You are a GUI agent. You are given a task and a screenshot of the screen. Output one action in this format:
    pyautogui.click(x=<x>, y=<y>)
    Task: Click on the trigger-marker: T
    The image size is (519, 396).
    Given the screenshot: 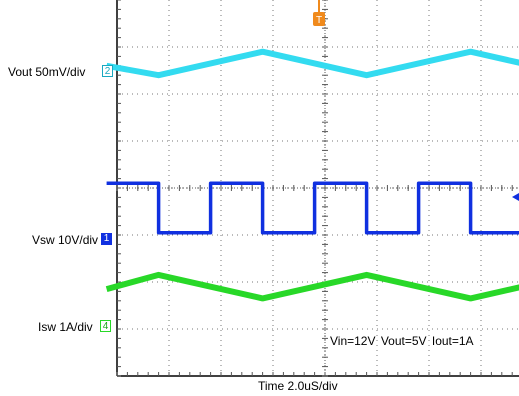 What is the action you would take?
    pyautogui.click(x=319, y=13)
    